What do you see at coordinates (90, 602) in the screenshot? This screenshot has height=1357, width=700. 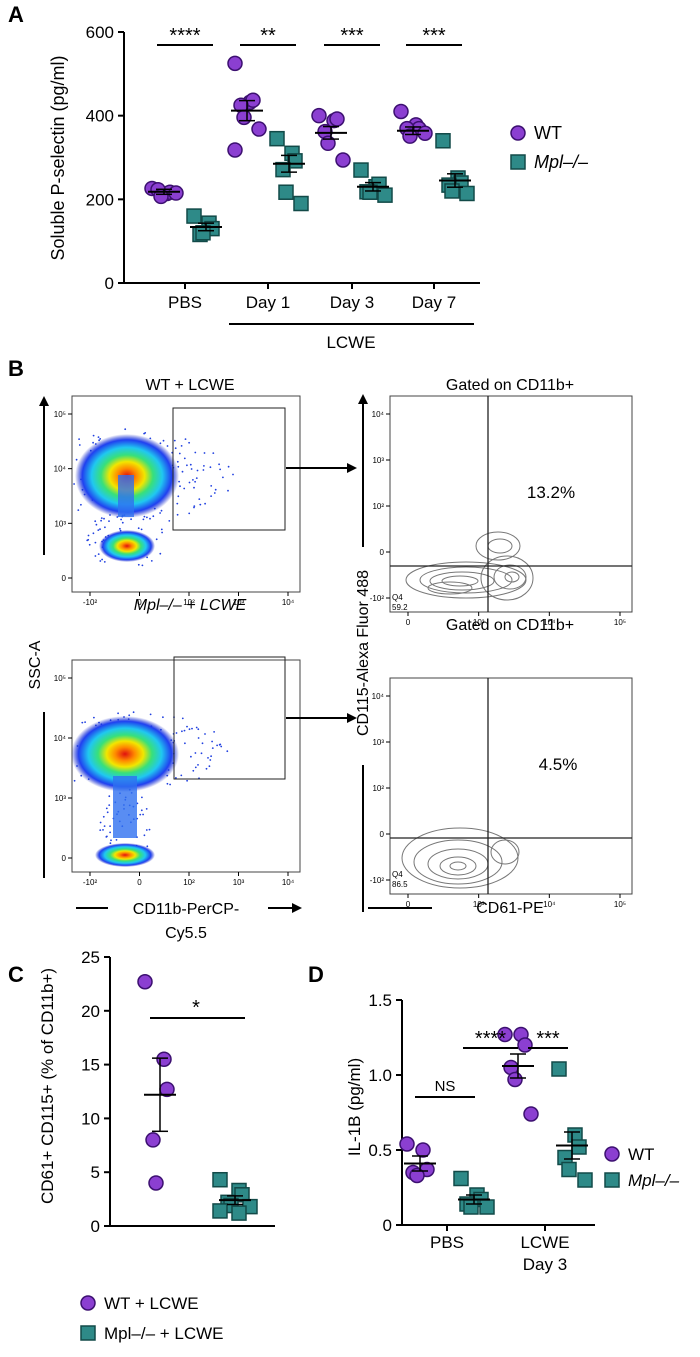 I see `scatter-top-xtick-label: -10²` at bounding box center [90, 602].